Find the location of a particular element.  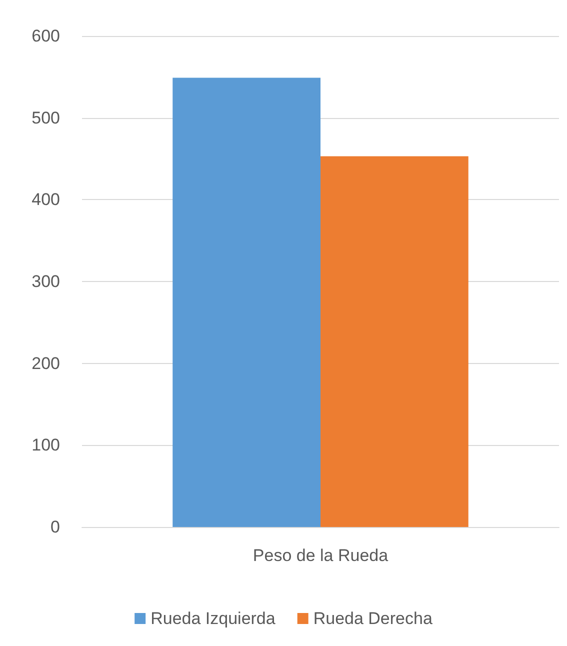

y-tick-label: 100 is located at coordinates (46, 445).